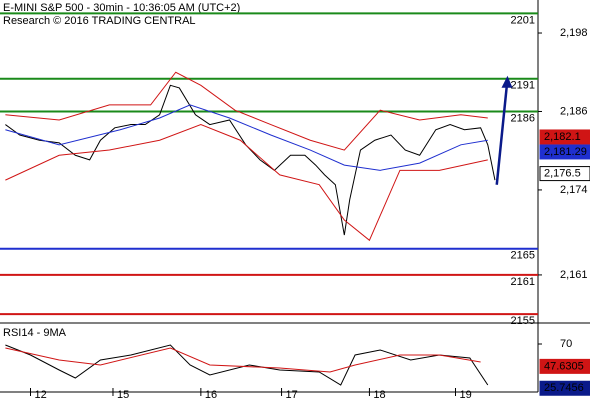 The width and height of the screenshot is (590, 400). Describe the element at coordinates (123, 394) in the screenshot. I see `x-tick-label: 15` at that location.